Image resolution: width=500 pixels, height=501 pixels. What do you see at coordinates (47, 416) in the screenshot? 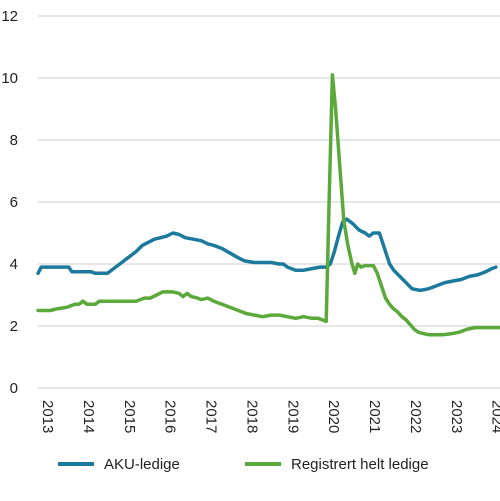
I see `x-tick-label: 2013` at bounding box center [47, 416].